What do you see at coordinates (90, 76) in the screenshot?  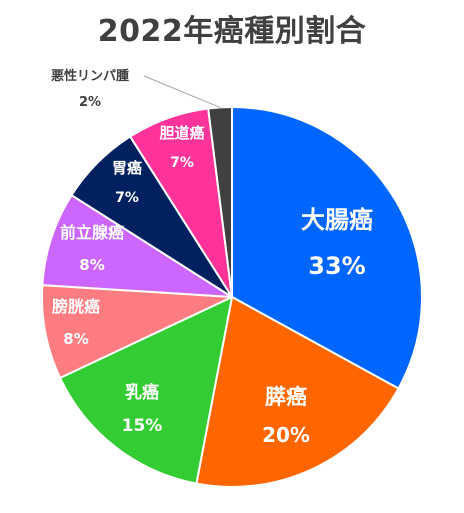 I see `slice-label: 悪性リンパ腫` at bounding box center [90, 76].